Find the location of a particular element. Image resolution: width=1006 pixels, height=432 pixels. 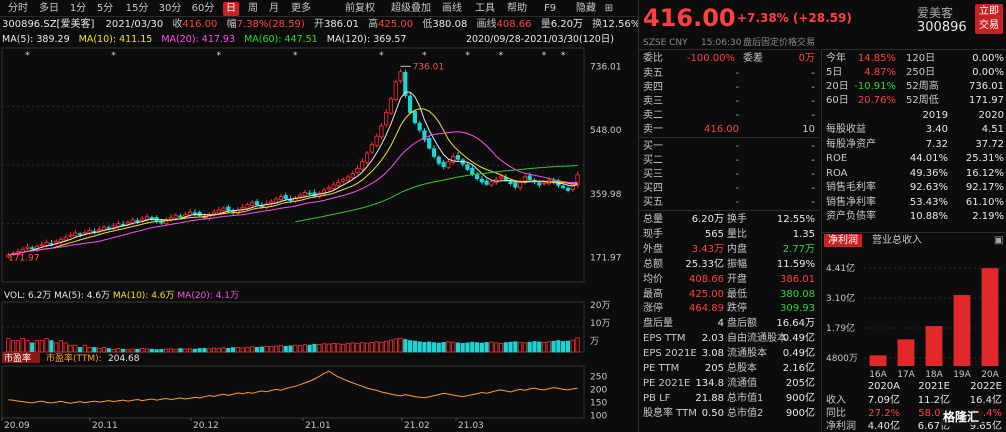

tools-button: 工具 is located at coordinates (485, 8).